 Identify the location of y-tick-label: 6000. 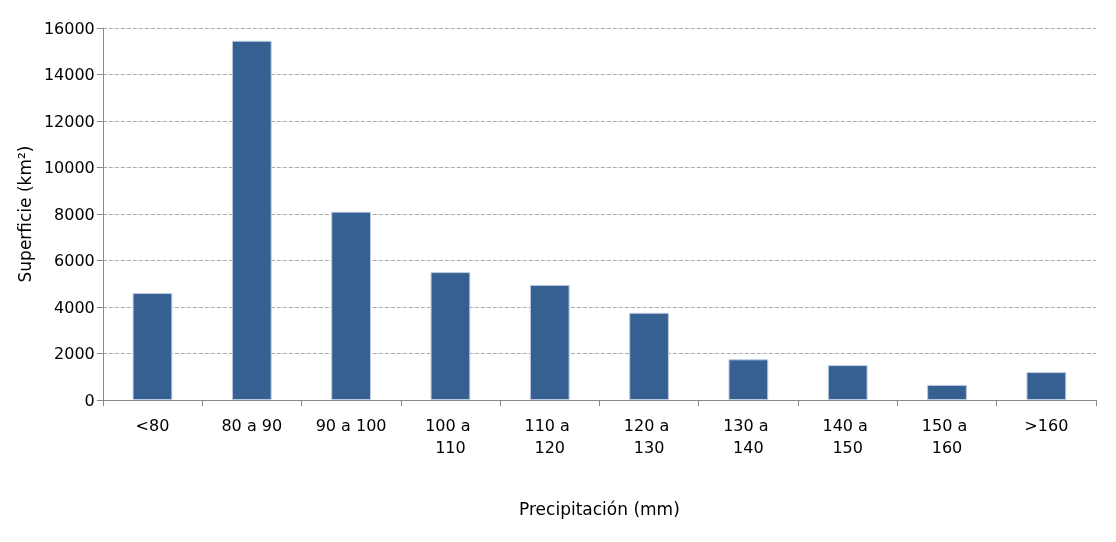
(74, 260).